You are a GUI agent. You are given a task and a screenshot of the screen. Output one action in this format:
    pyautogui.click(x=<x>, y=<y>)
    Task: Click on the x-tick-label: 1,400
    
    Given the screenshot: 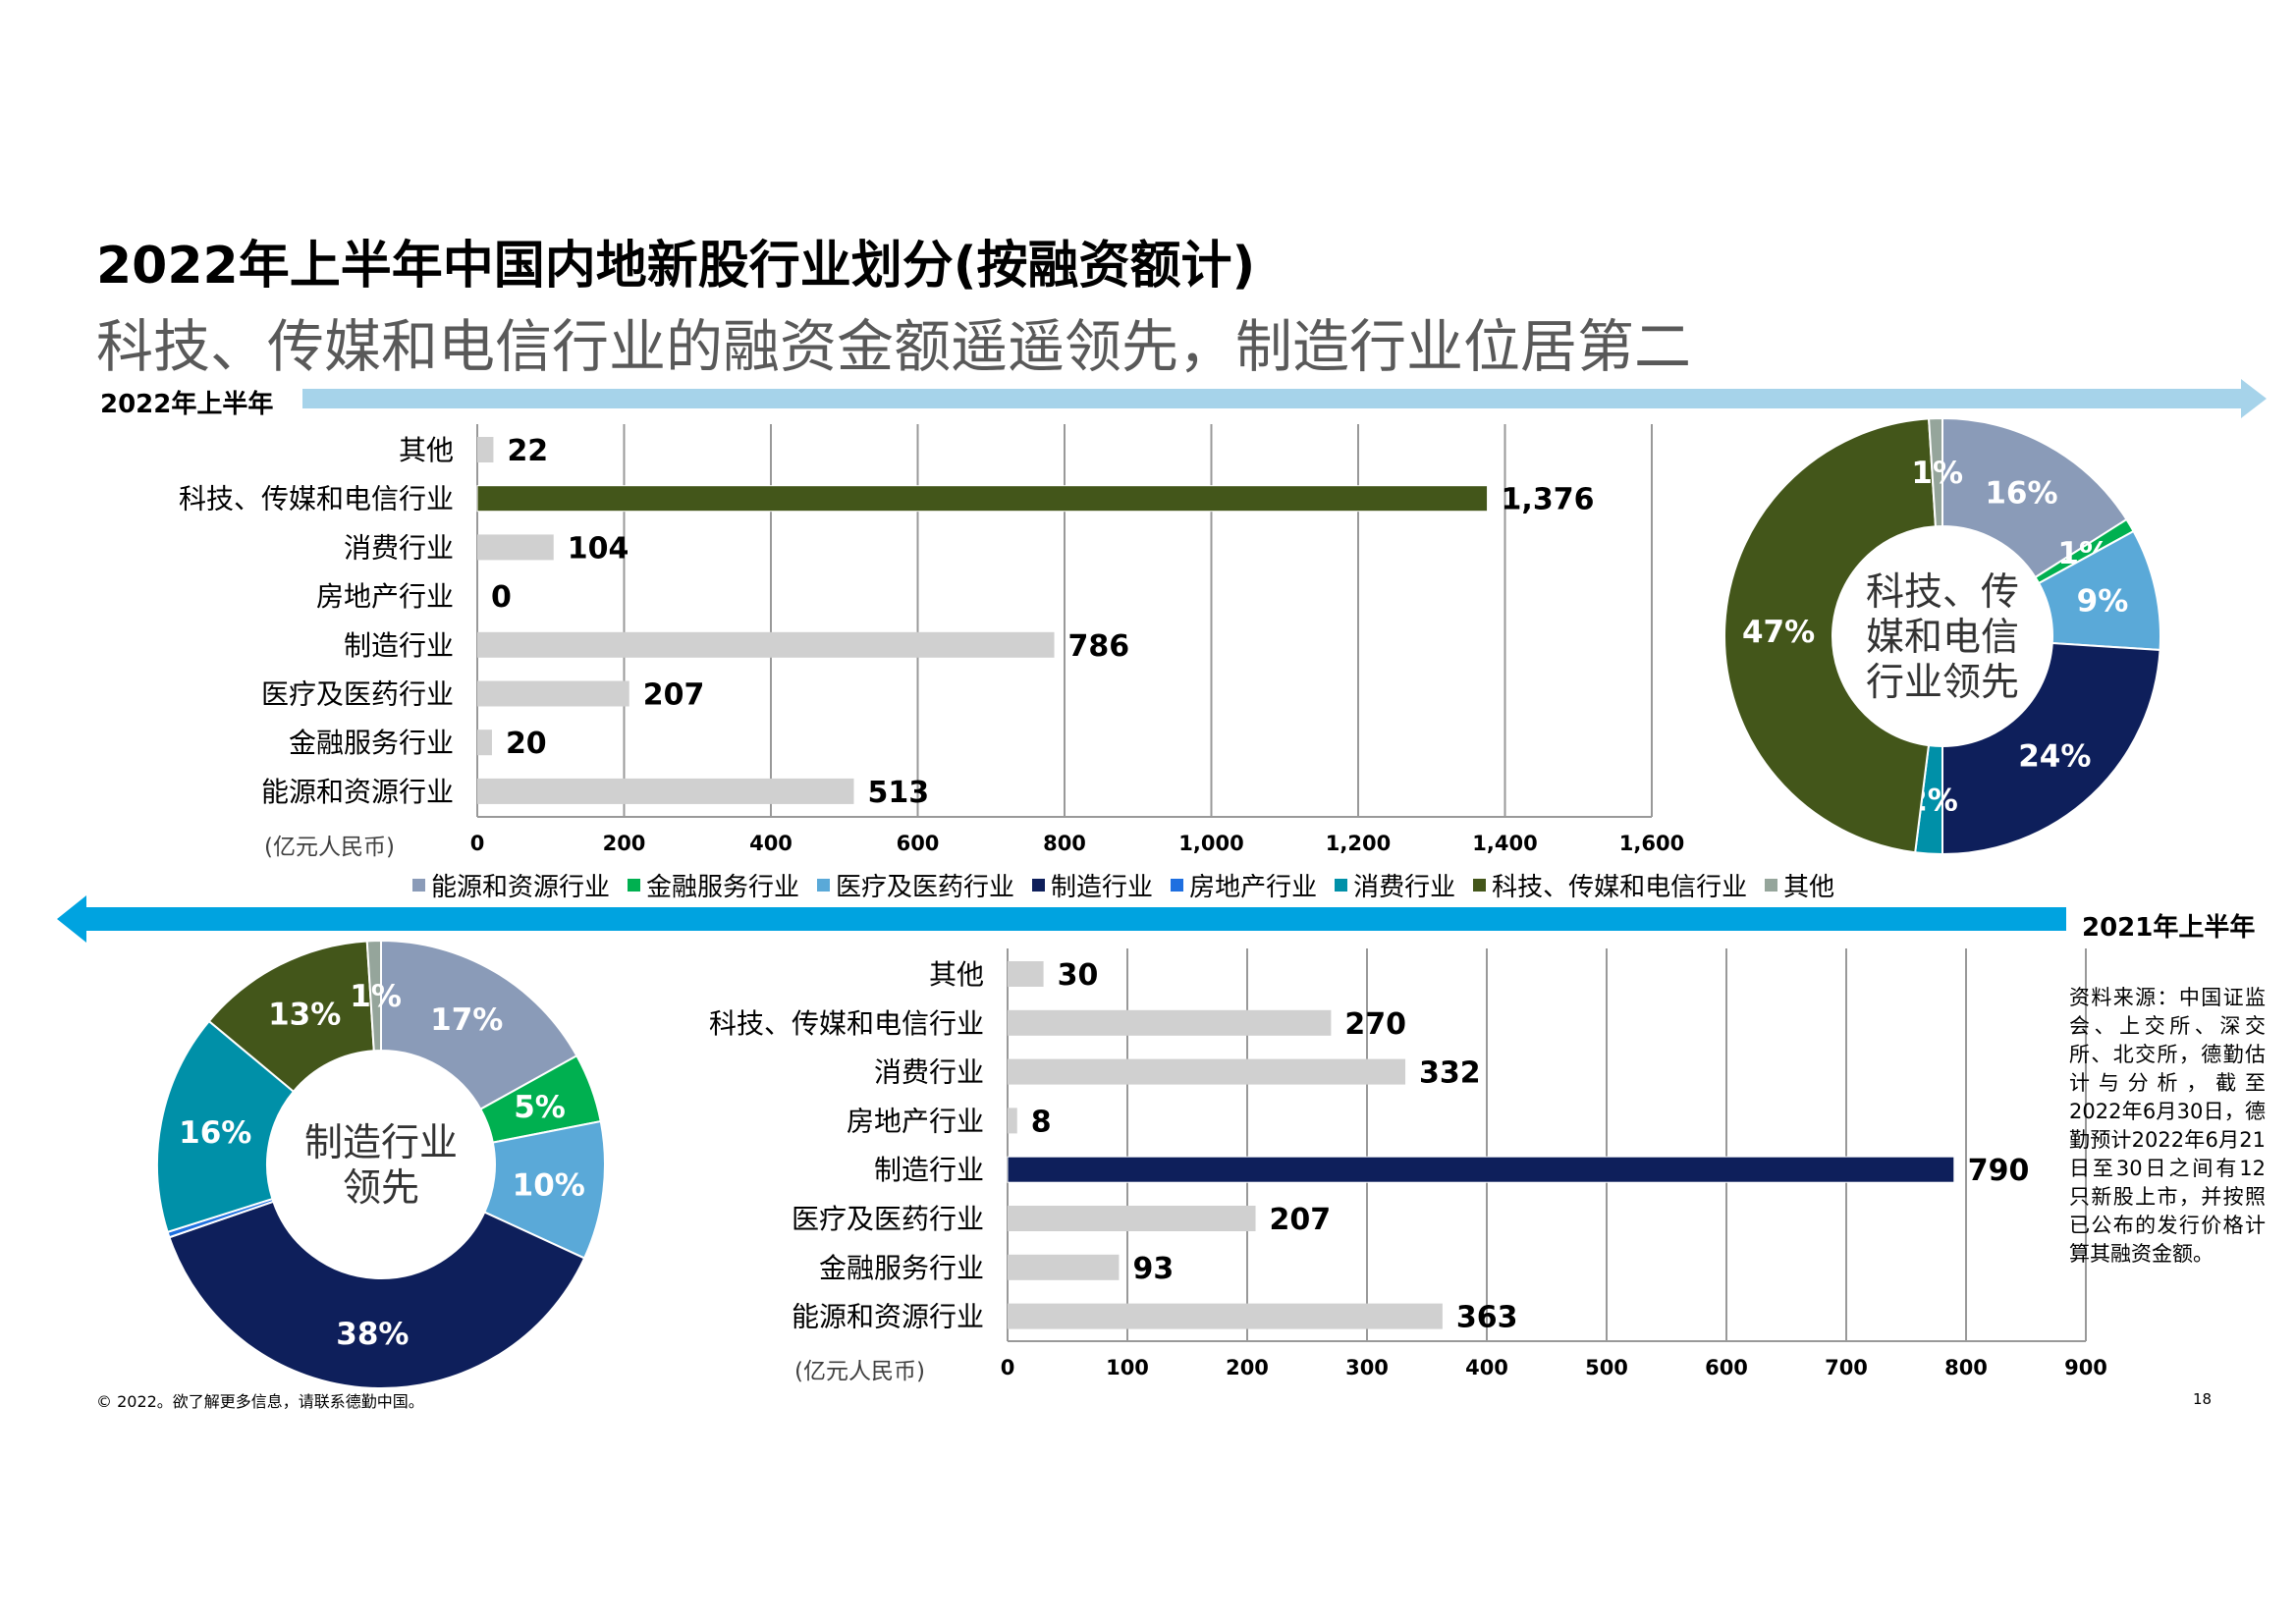 What is the action you would take?
    pyautogui.click(x=1504, y=843)
    